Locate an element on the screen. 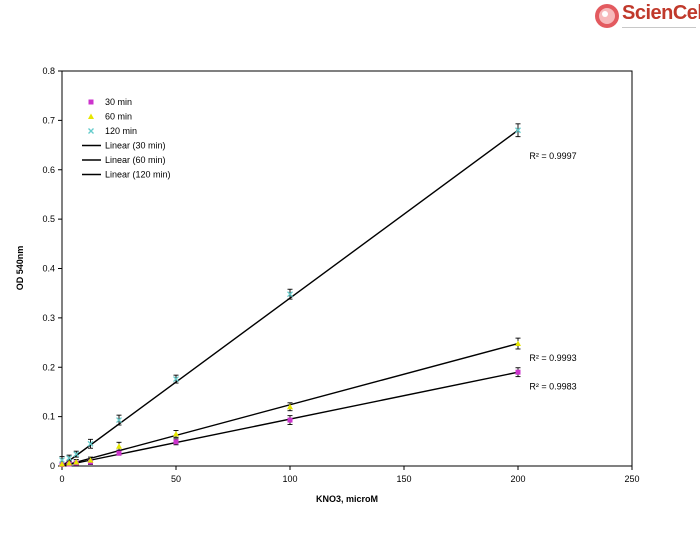 The image size is (700, 560). sciencell-logo: ScienCell is located at coordinates (647, 18).